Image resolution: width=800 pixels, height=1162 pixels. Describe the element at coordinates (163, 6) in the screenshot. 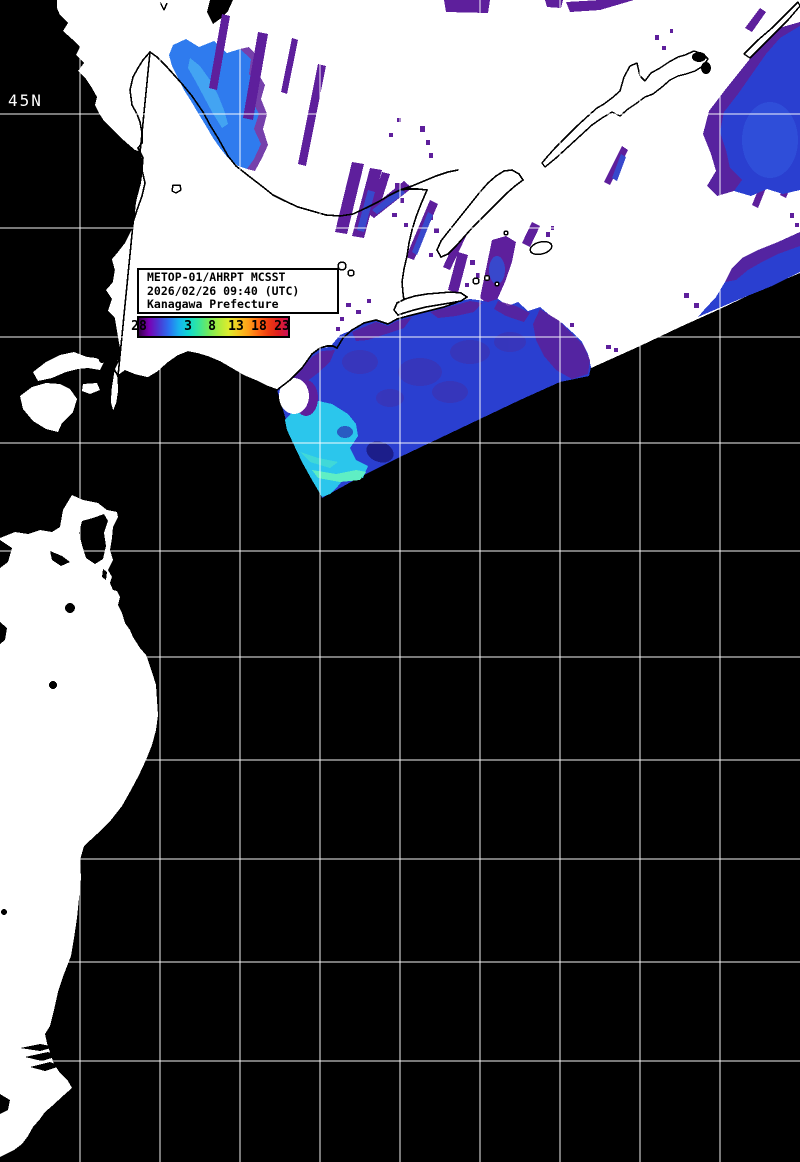

I see `edge-island-mark` at that location.